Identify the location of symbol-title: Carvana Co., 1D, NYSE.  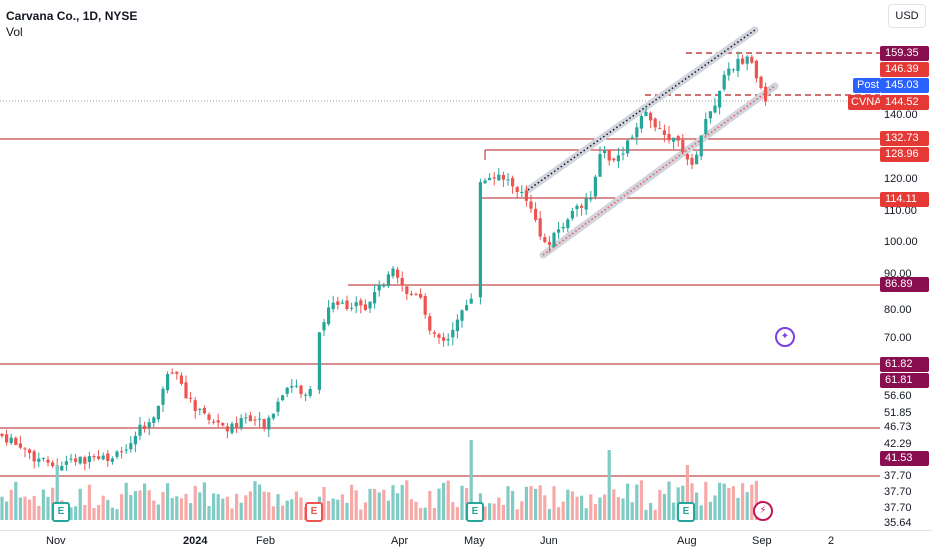
(72, 16).